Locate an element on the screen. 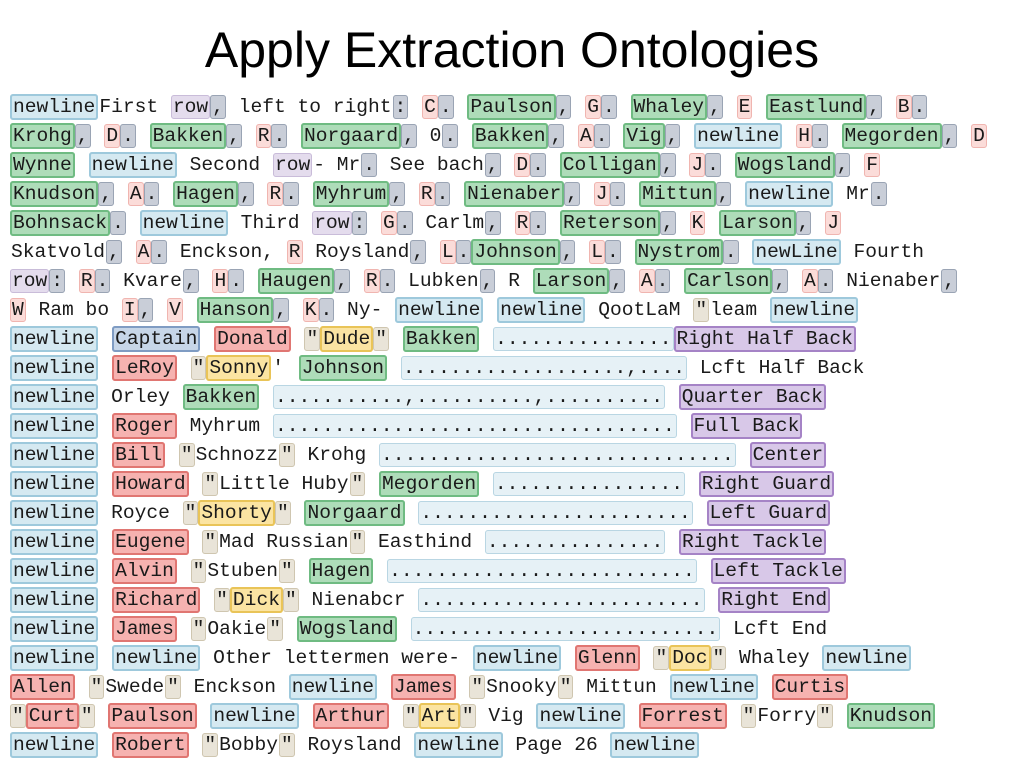 Image resolution: width=1024 pixels, height=768 pixels. plain-token: Easthind is located at coordinates (425, 542).